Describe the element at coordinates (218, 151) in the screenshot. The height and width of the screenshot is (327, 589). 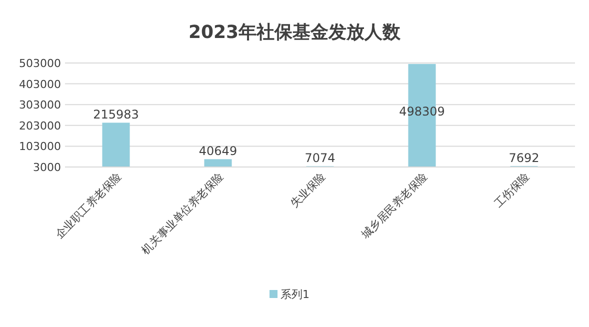
I see `data-label: 40649` at that location.